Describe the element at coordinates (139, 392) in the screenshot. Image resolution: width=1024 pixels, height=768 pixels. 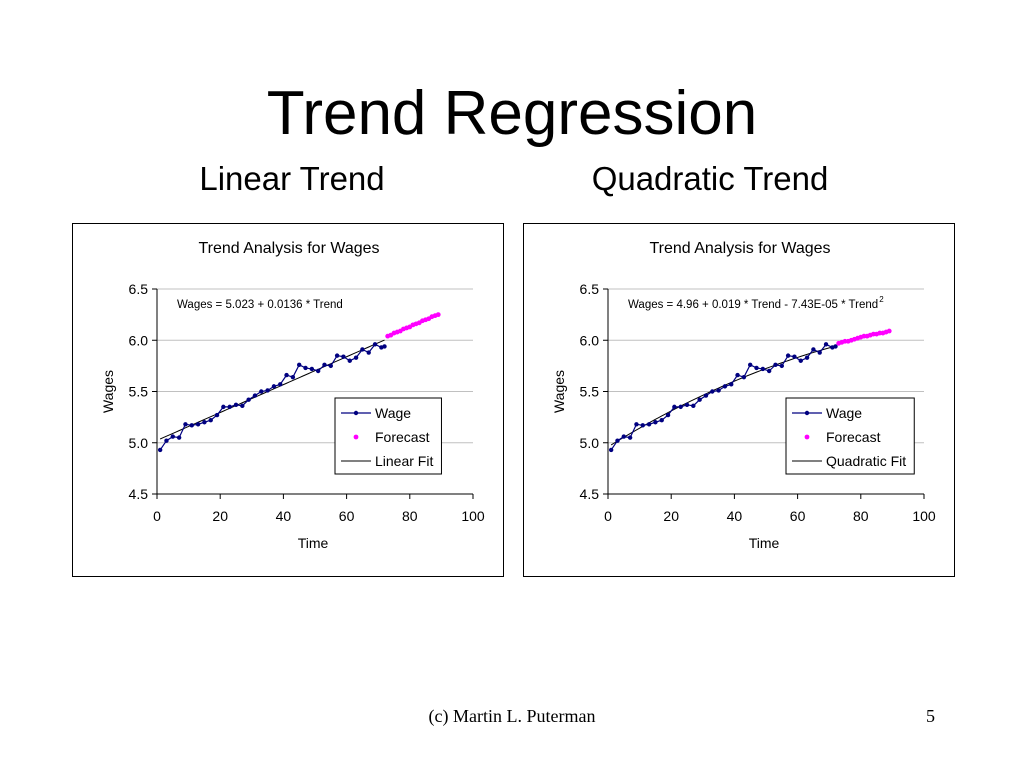
I see `y-tick-label: 5.5` at that location.